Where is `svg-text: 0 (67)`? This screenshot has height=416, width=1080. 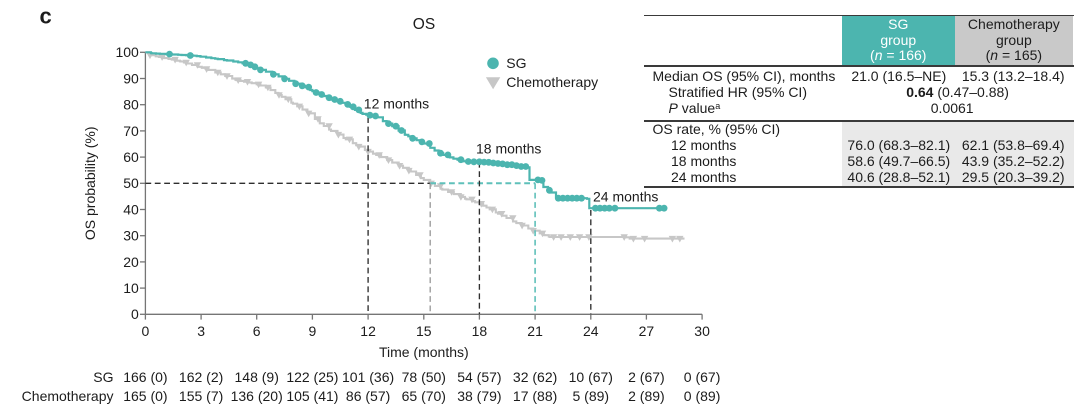 svg-text: 0 (67) is located at coordinates (702, 377).